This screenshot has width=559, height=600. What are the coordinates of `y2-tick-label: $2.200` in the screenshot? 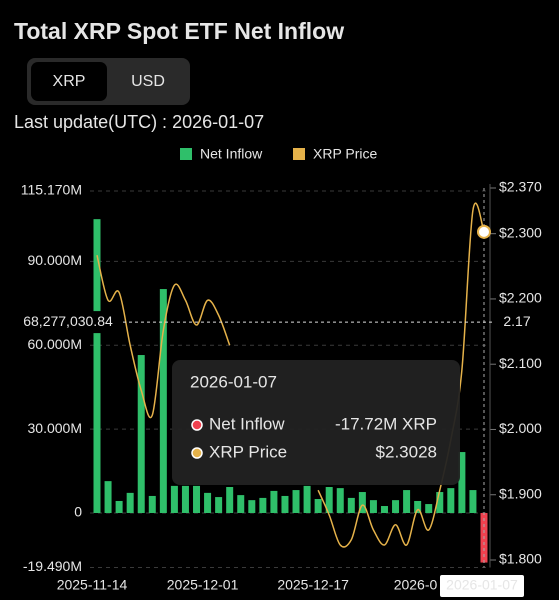 It's located at (520, 298).